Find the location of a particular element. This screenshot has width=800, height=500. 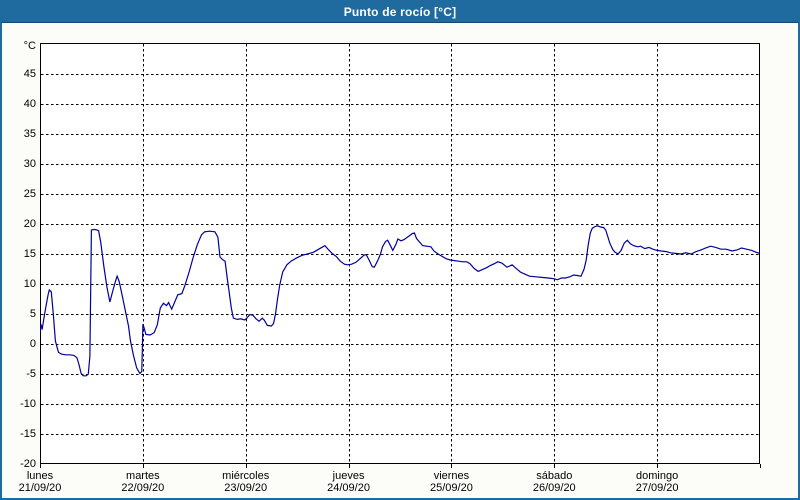

x-axis-date-label: 21/09/20 is located at coordinates (40, 488).